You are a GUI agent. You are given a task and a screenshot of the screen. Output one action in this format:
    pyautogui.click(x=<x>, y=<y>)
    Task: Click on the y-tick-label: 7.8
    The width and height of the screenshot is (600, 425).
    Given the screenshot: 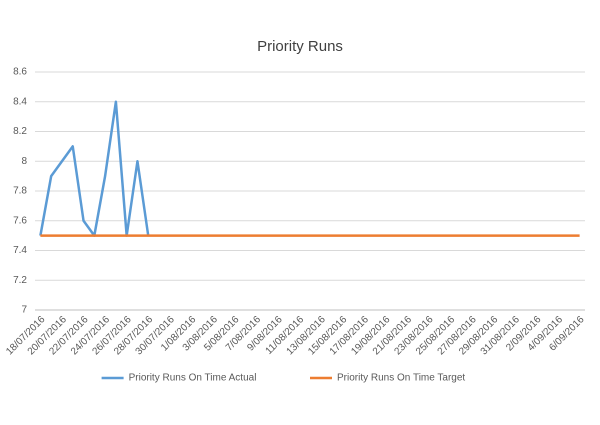 What is the action you would take?
    pyautogui.click(x=20, y=191)
    